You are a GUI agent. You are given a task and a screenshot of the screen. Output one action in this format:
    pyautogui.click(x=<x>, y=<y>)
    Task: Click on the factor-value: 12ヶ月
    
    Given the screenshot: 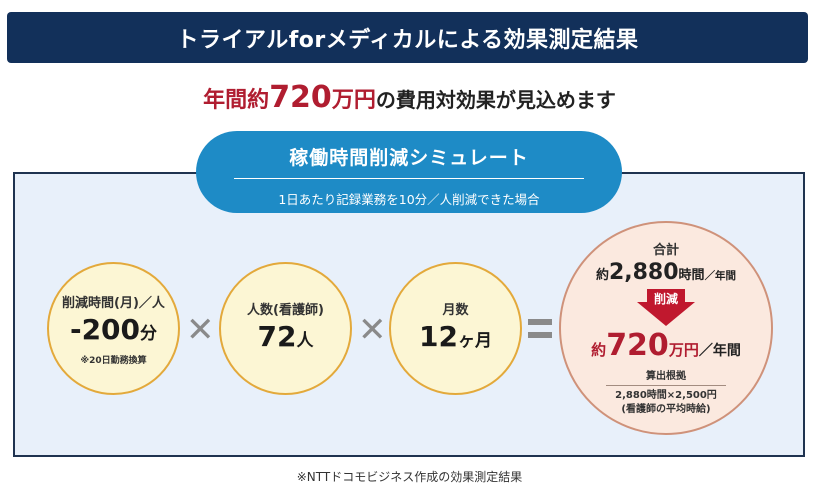 What is the action you would take?
    pyautogui.click(x=455, y=339)
    